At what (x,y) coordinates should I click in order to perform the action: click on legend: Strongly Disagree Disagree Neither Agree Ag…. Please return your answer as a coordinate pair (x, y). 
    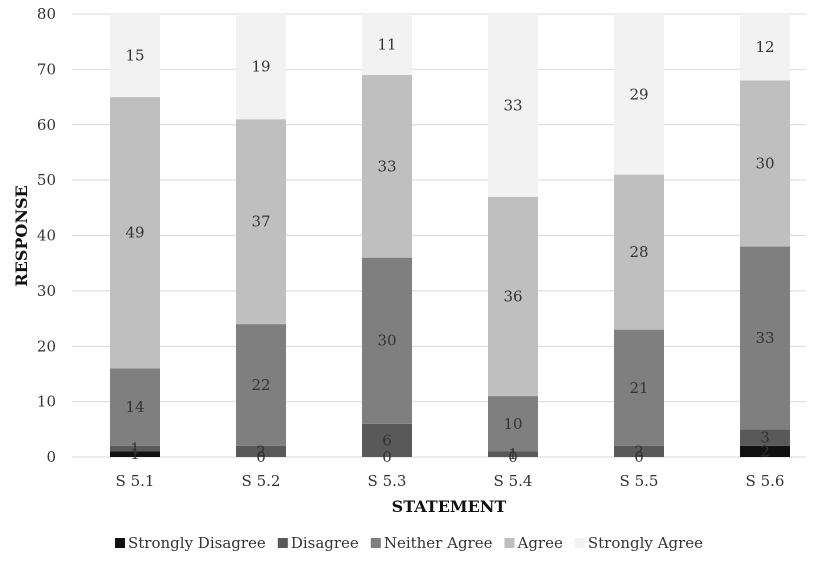
    Looking at the image, I should click on (409, 543).